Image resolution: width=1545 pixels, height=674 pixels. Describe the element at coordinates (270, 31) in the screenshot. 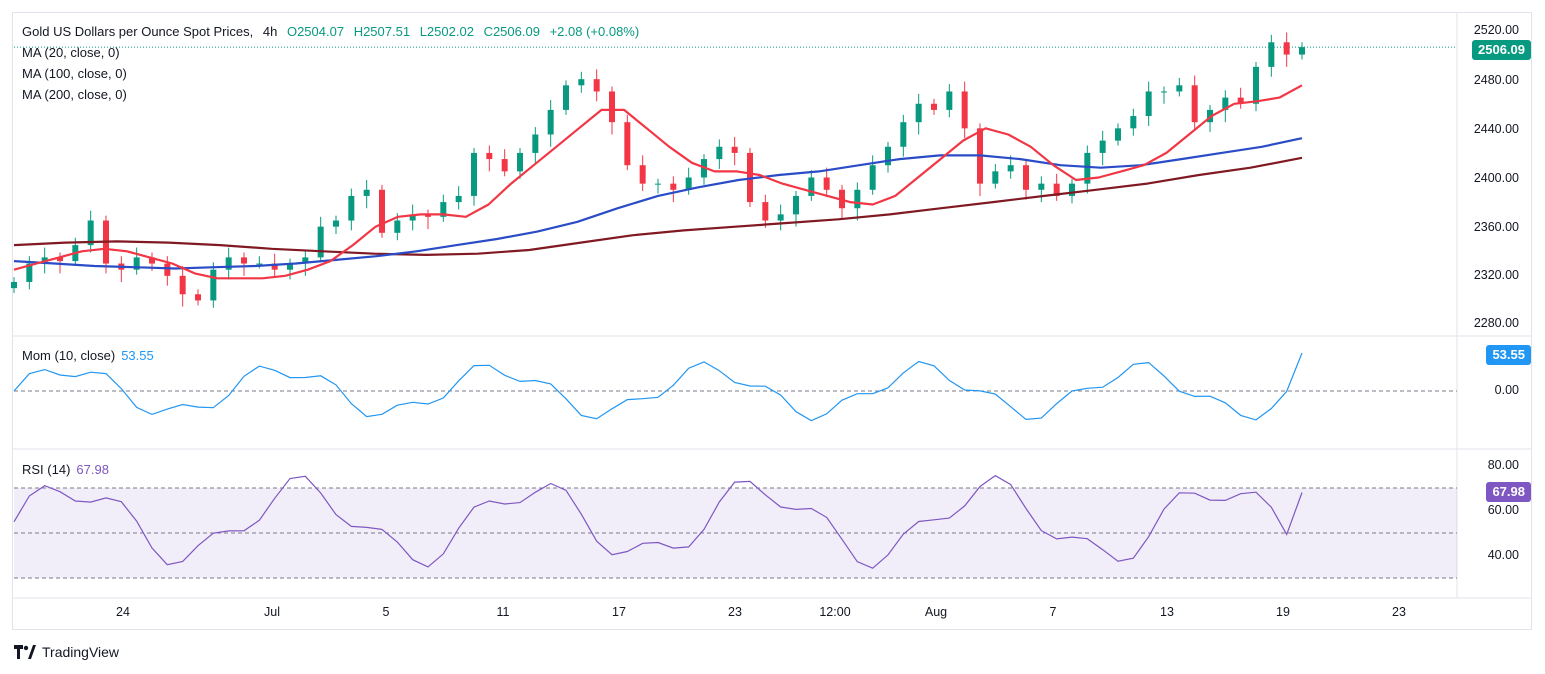

I see `timeframe-label: 4h` at that location.